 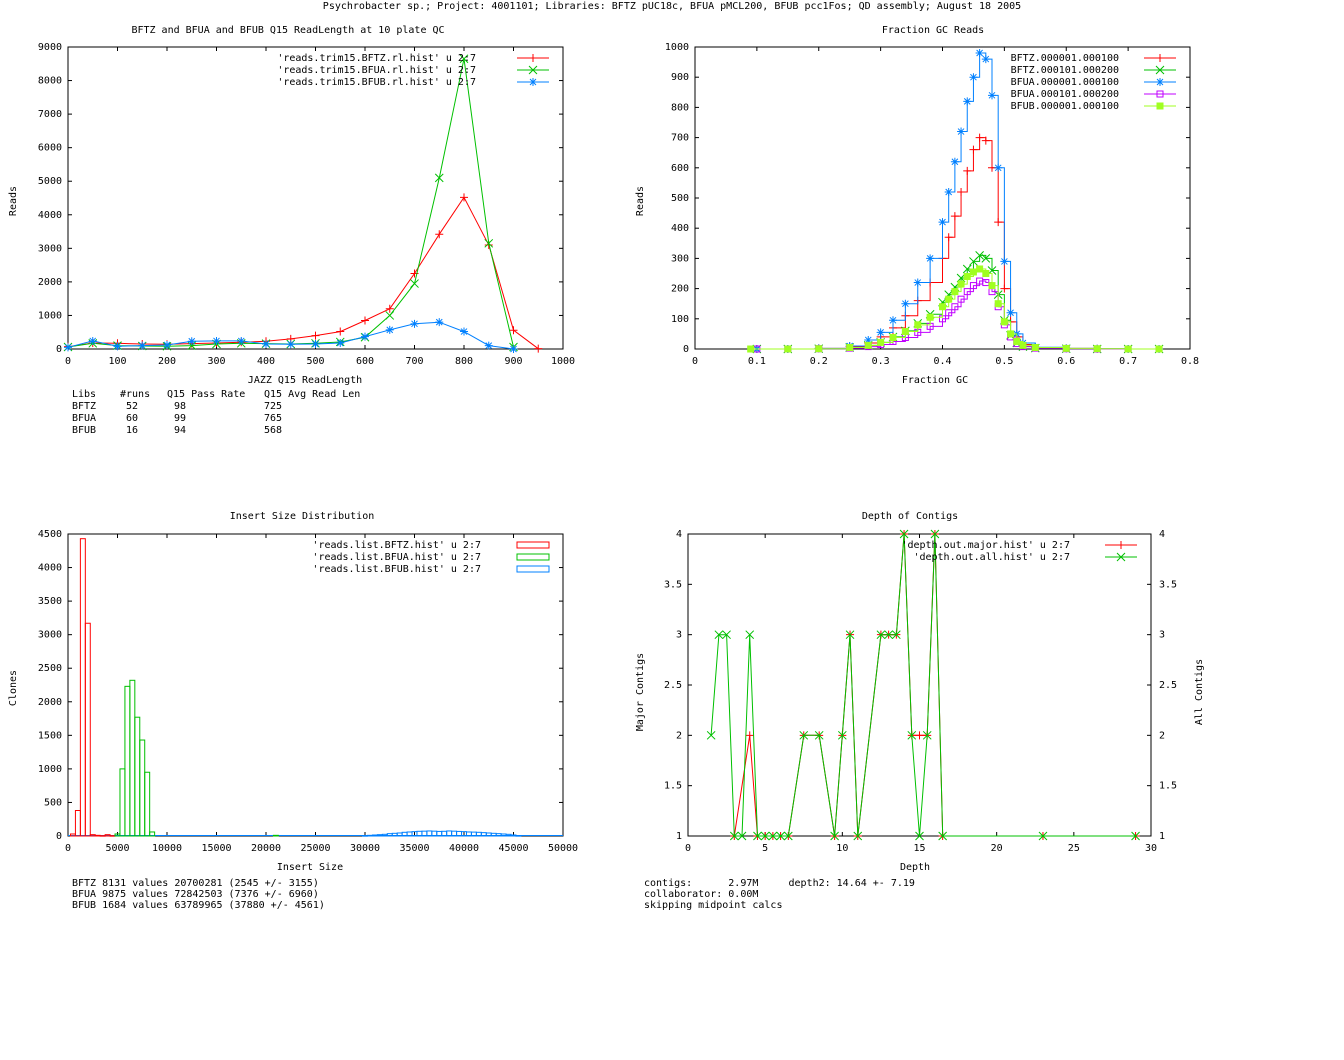 What do you see at coordinates (1074, 848) in the screenshot?
I see `x-tick-label: 25` at bounding box center [1074, 848].